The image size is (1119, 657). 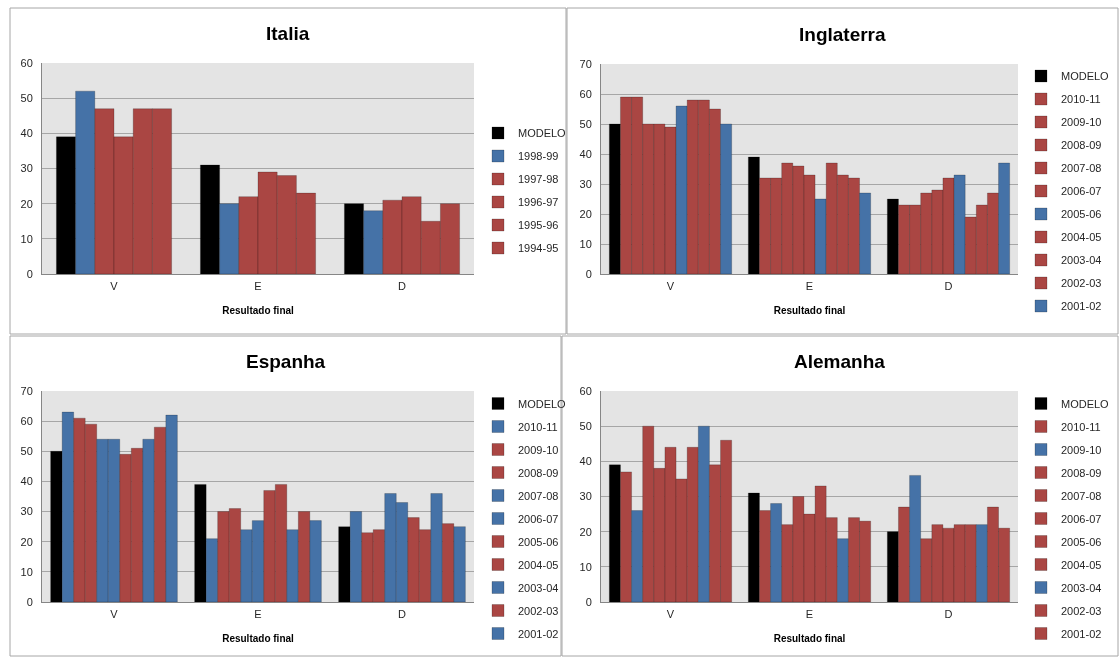 I want to click on legend-label: 1994-95, so click(x=538, y=248).